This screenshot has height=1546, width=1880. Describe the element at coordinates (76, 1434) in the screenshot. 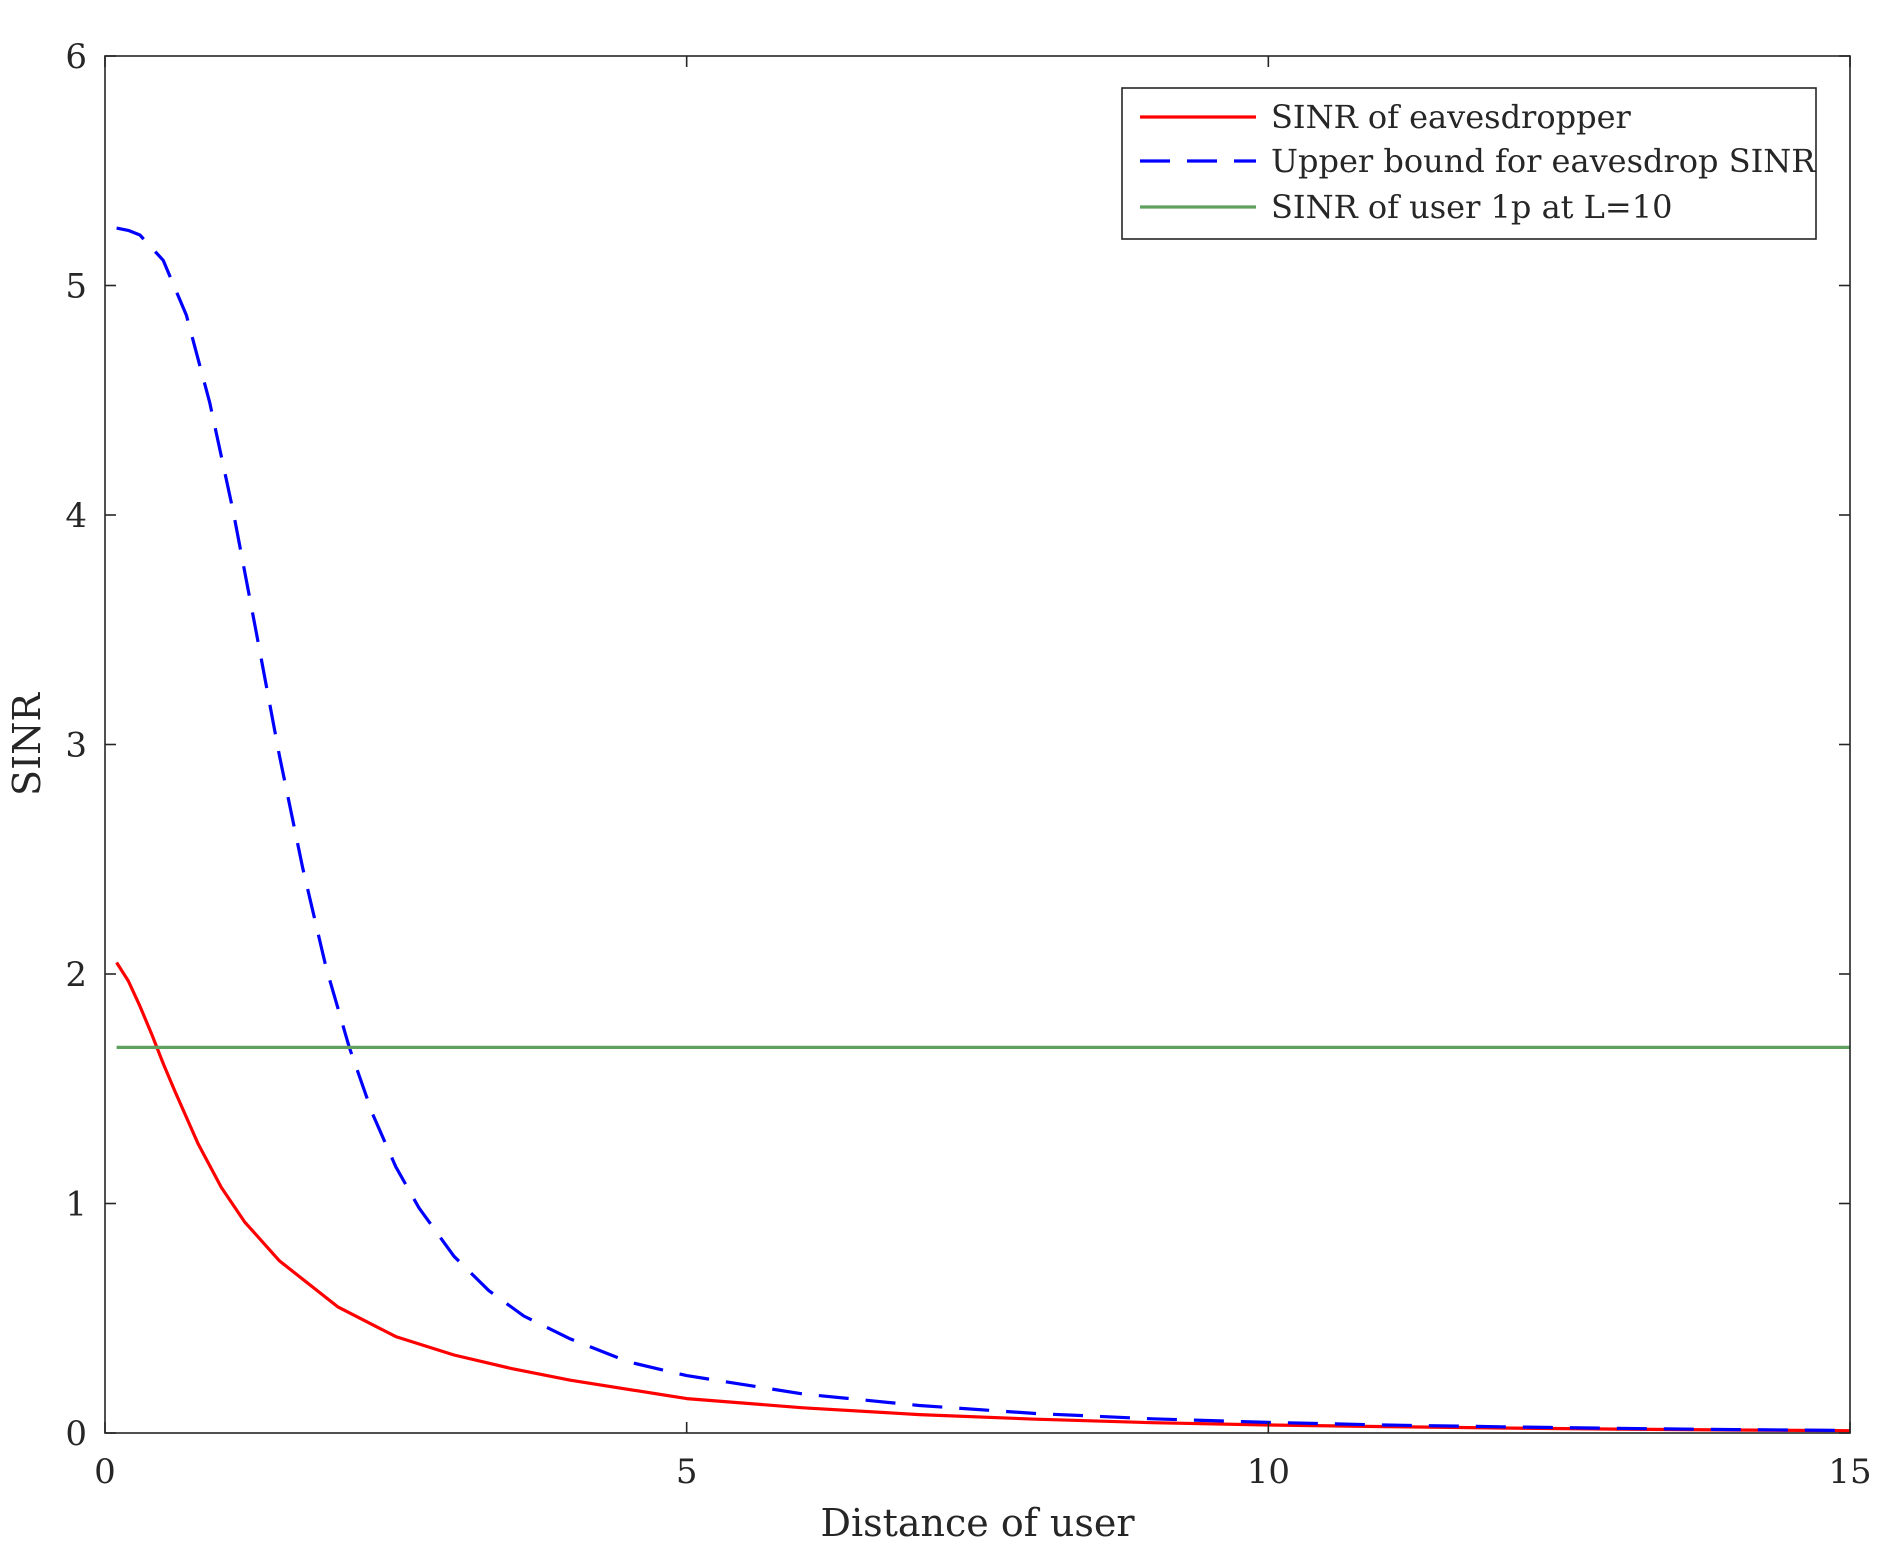

I see `y-tick-label: 0` at that location.